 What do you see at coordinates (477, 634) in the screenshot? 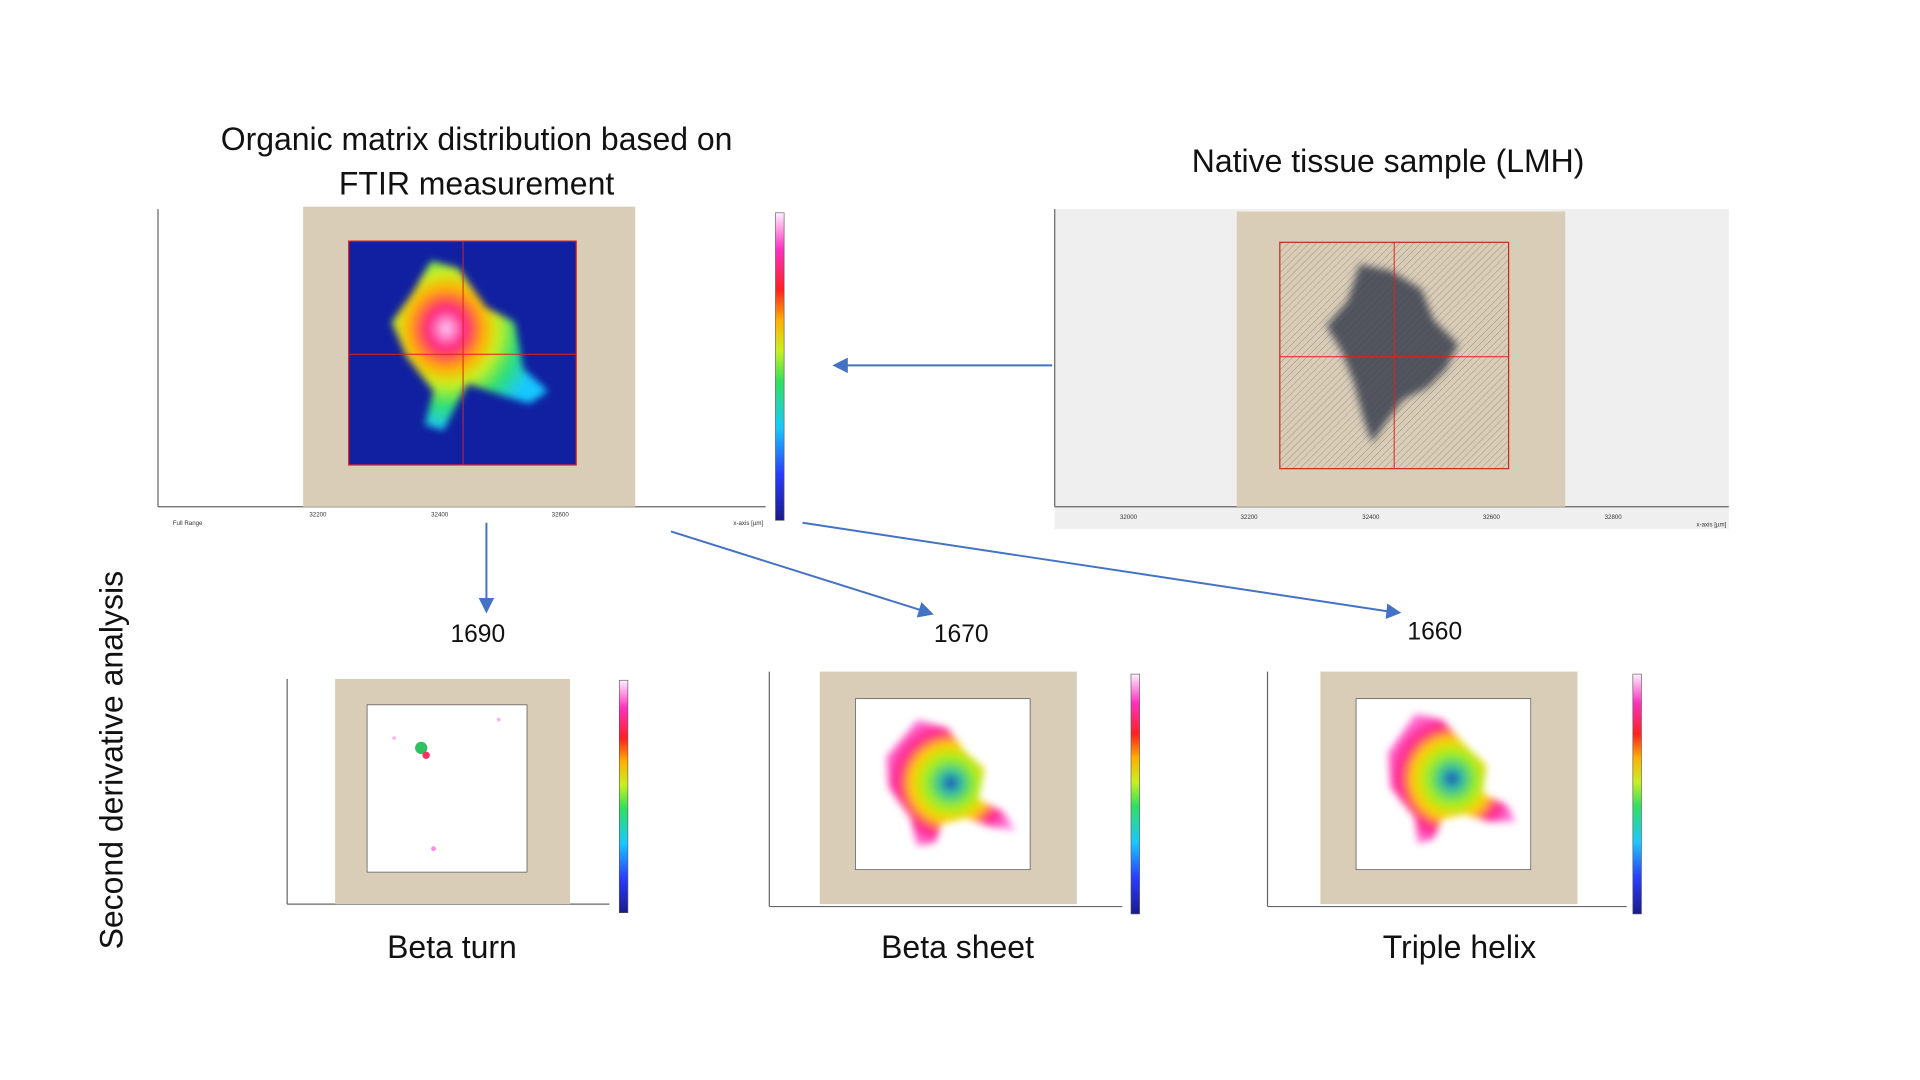
I see `wavenumber: 1690` at bounding box center [477, 634].